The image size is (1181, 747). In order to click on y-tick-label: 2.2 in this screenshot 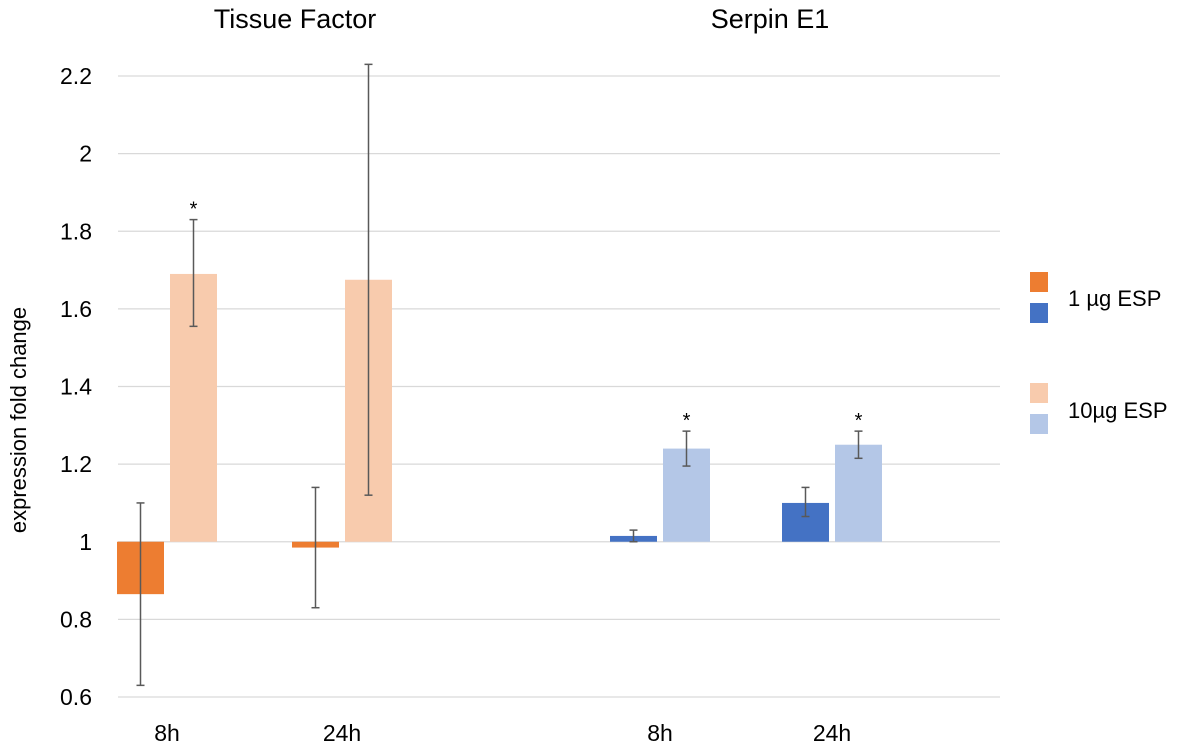, I will do `click(76, 76)`.